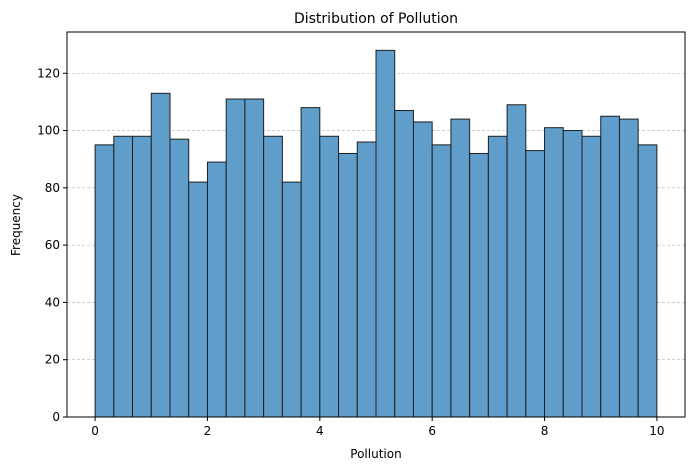 This screenshot has width=695, height=470. Describe the element at coordinates (320, 431) in the screenshot. I see `x-tick-label-4: 4` at that location.